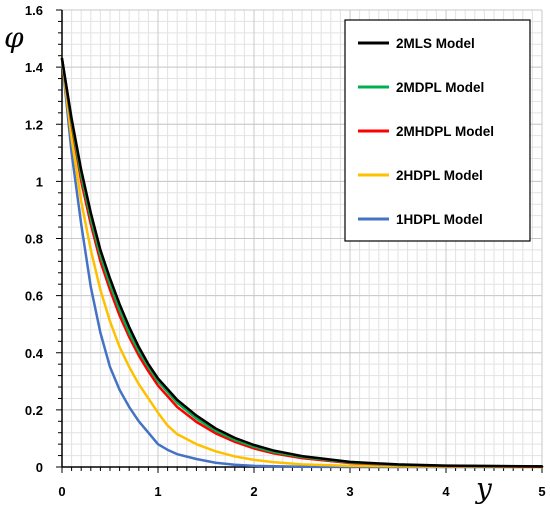 This screenshot has height=506, width=550. Describe the element at coordinates (253, 491) in the screenshot. I see `x-tick-label: 2` at that location.